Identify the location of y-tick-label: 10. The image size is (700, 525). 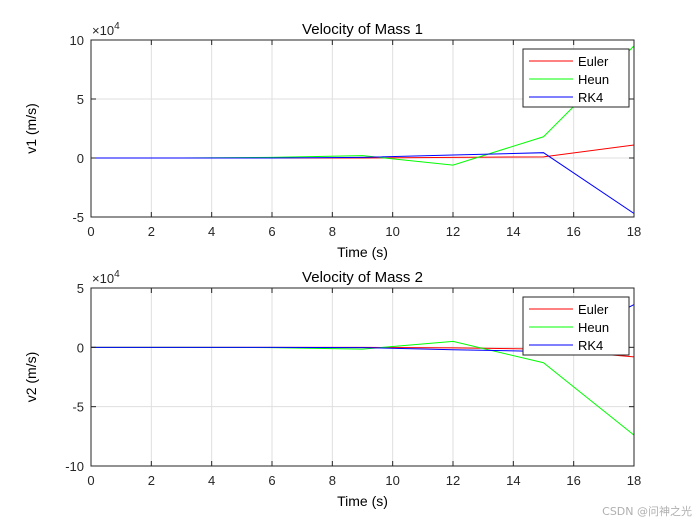
(77, 40).